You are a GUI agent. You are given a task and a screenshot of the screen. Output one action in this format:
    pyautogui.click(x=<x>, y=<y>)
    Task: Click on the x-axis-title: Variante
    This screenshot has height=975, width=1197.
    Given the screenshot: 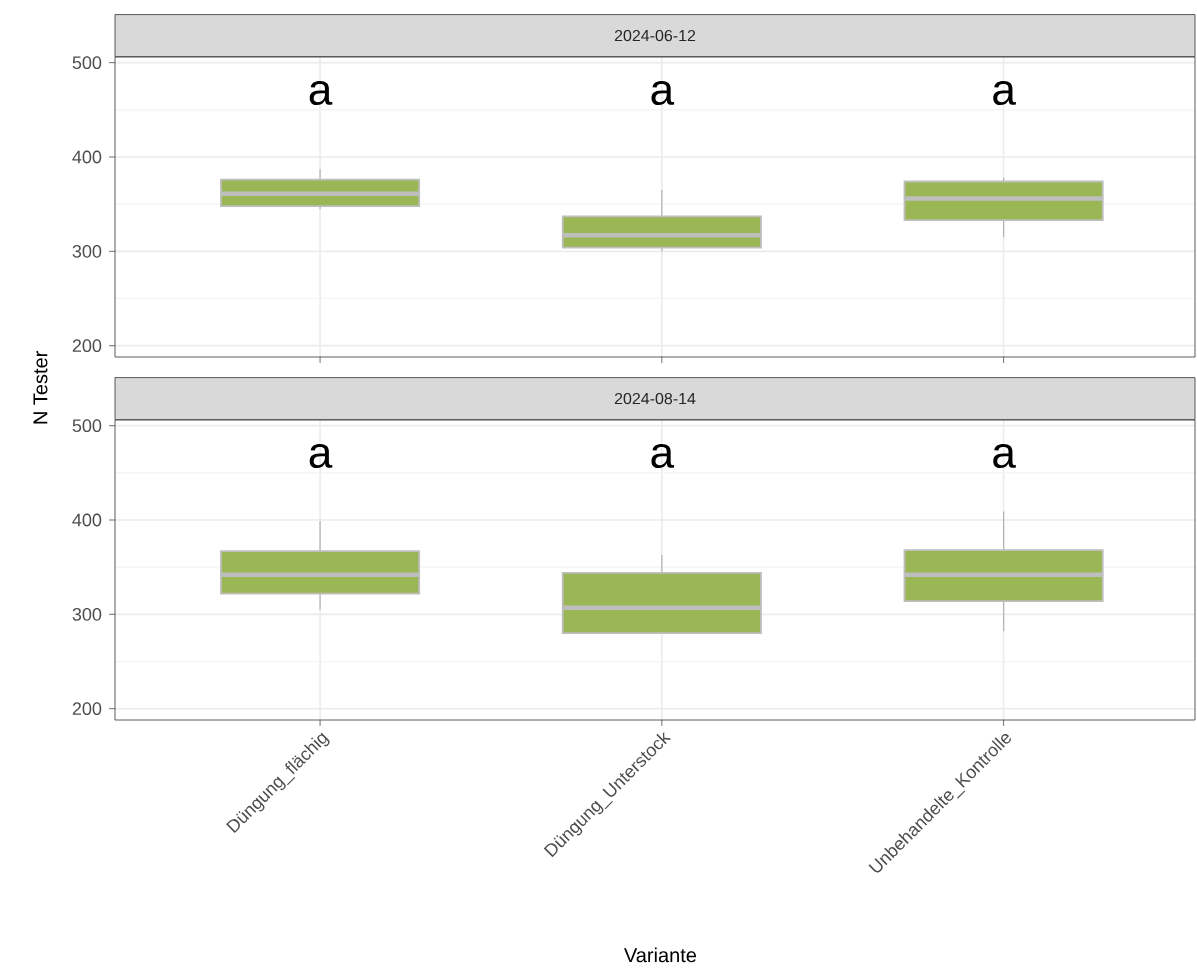 What is the action you would take?
    pyautogui.click(x=660, y=955)
    